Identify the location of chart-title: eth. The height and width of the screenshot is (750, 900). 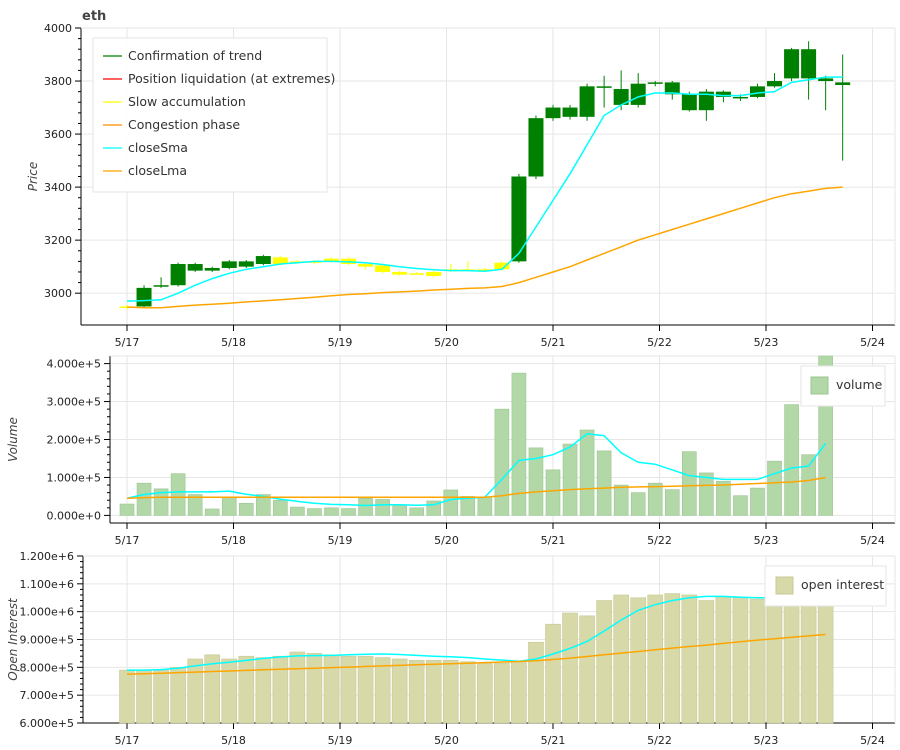
(94, 16).